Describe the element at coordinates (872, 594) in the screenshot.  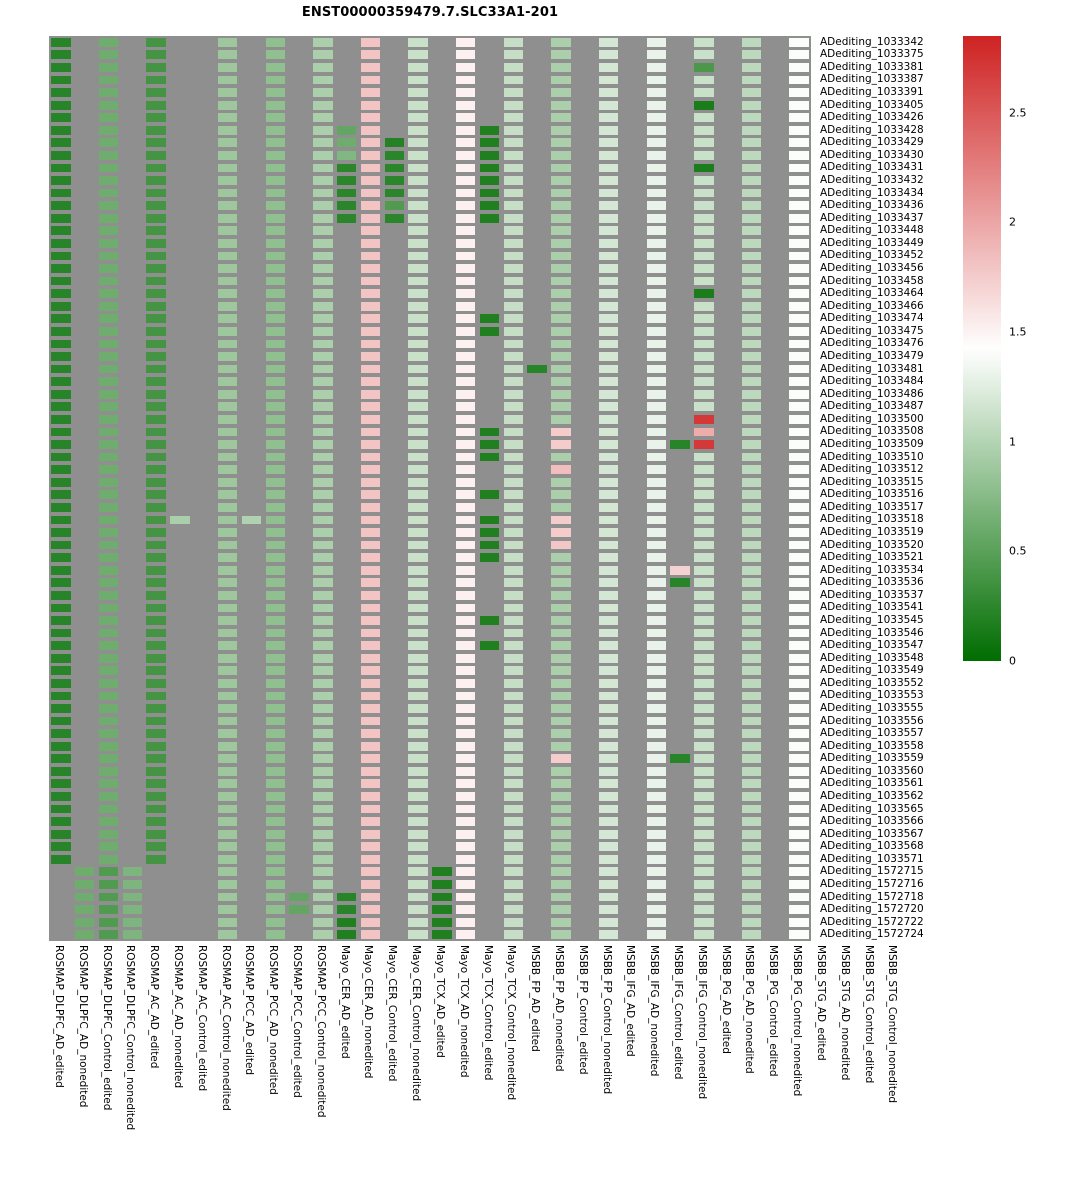
I see `row-label: ADediting_1033537` at that location.